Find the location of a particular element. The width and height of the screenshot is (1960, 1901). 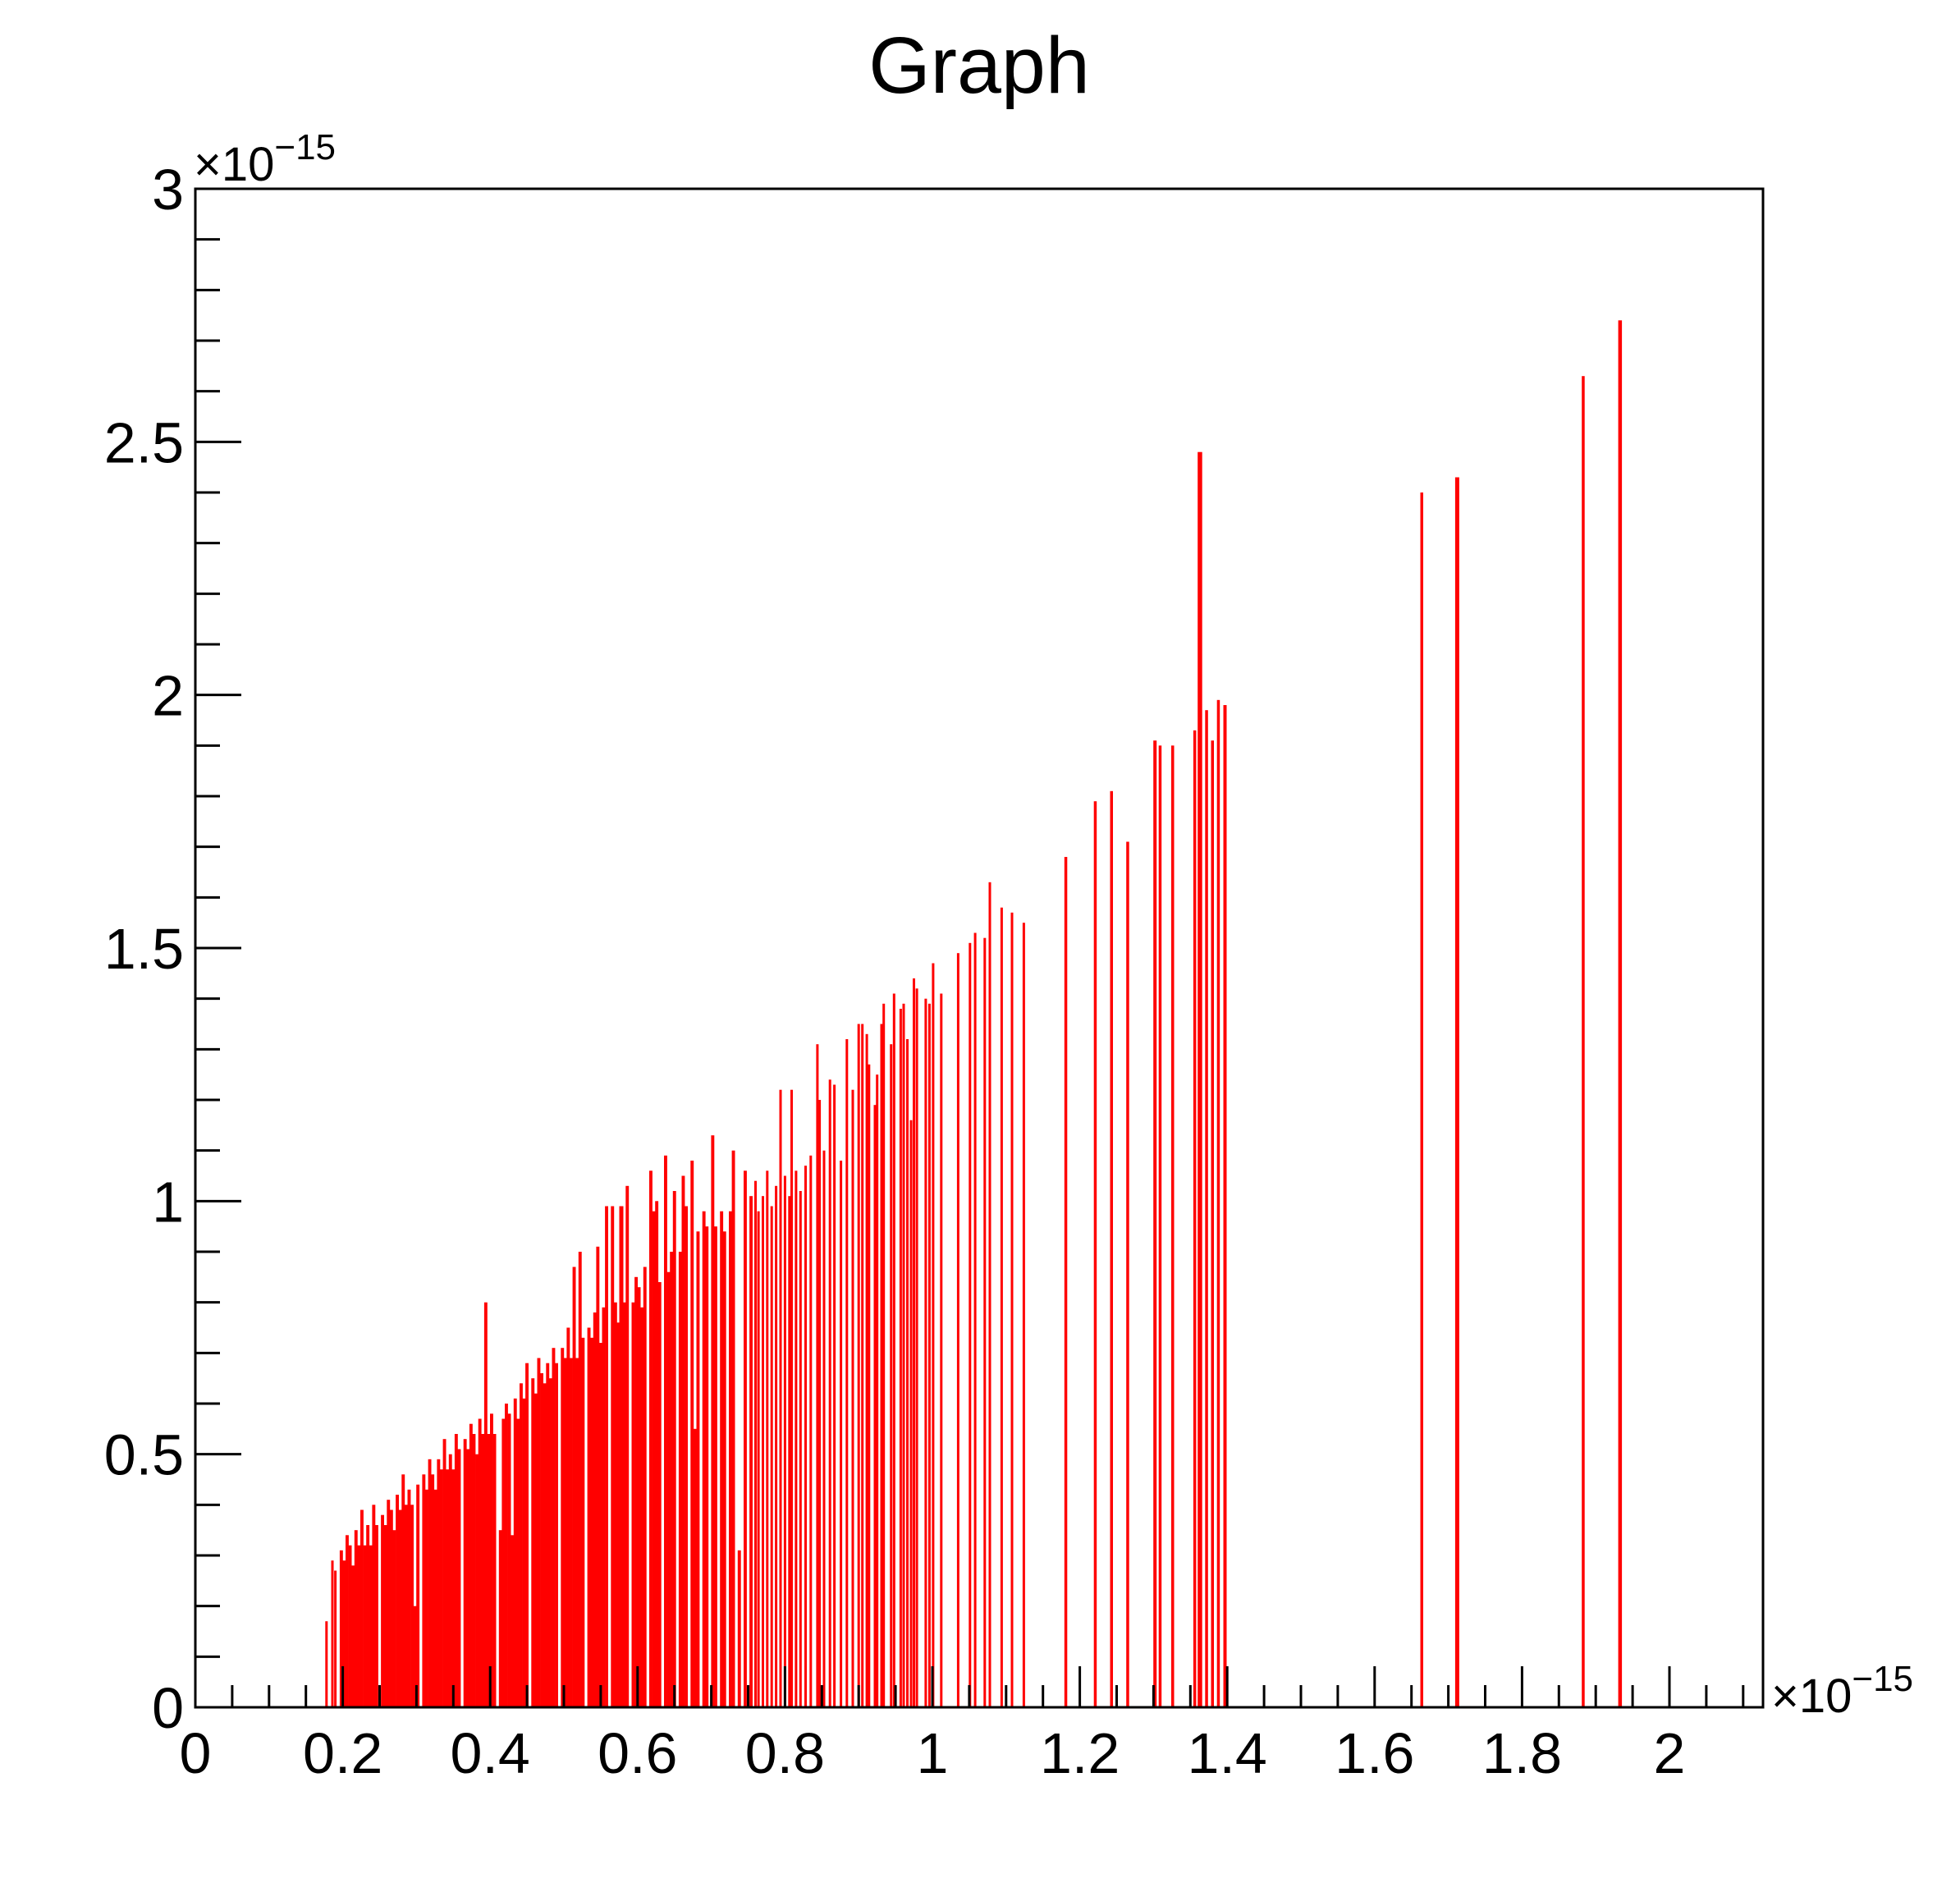

x-tick-label: 1.4 is located at coordinates (1227, 1753).